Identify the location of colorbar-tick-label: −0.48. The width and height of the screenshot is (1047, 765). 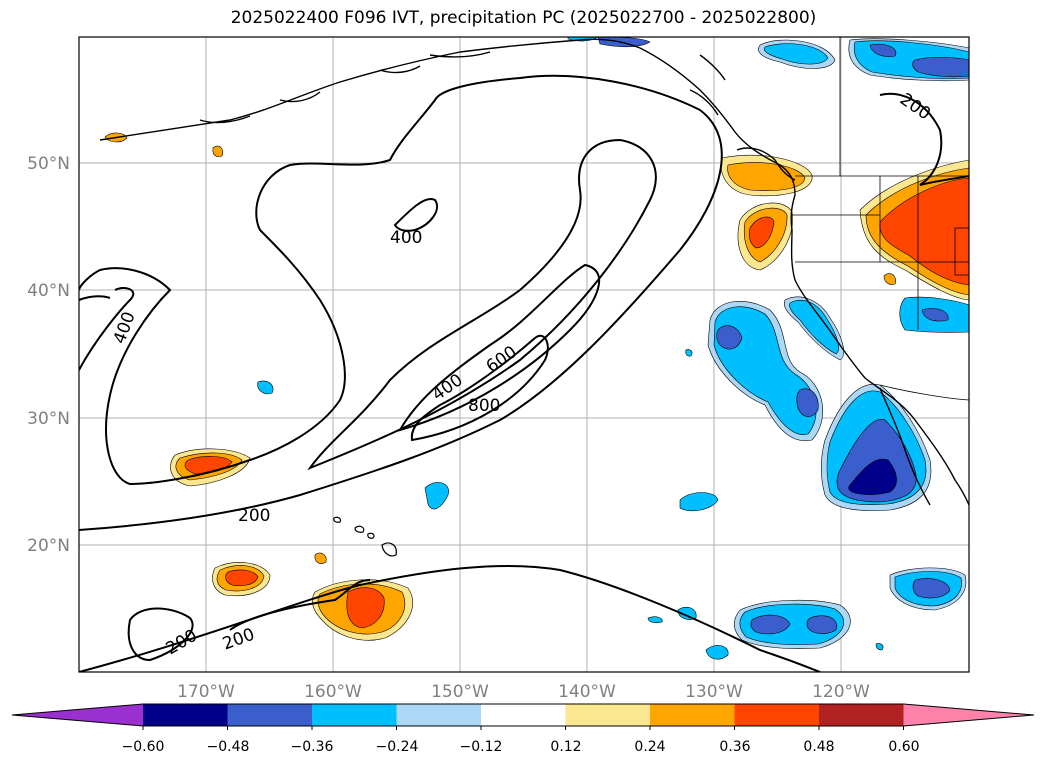
(228, 747).